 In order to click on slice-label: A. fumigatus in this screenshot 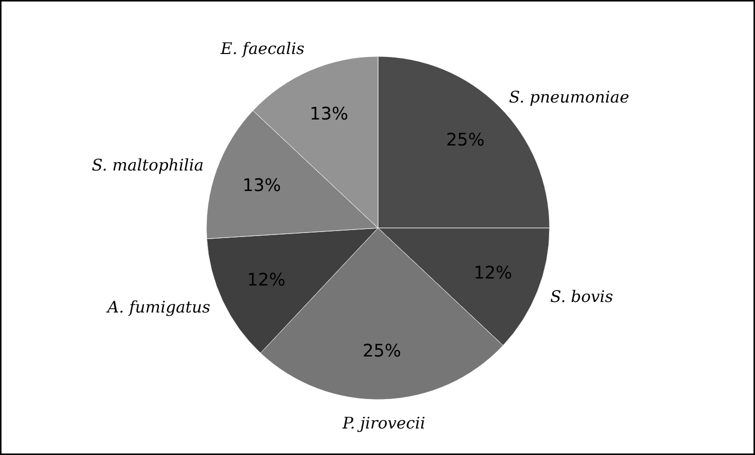, I will do `click(157, 306)`.